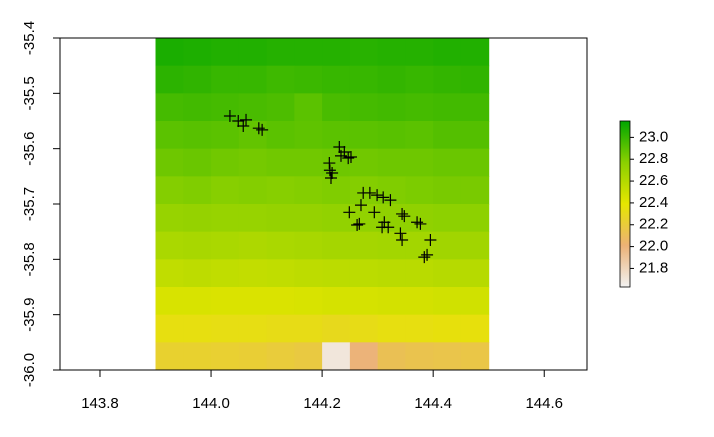 This screenshot has height=437, width=714. I want to click on x-tick-label: 143.8, so click(100, 403).